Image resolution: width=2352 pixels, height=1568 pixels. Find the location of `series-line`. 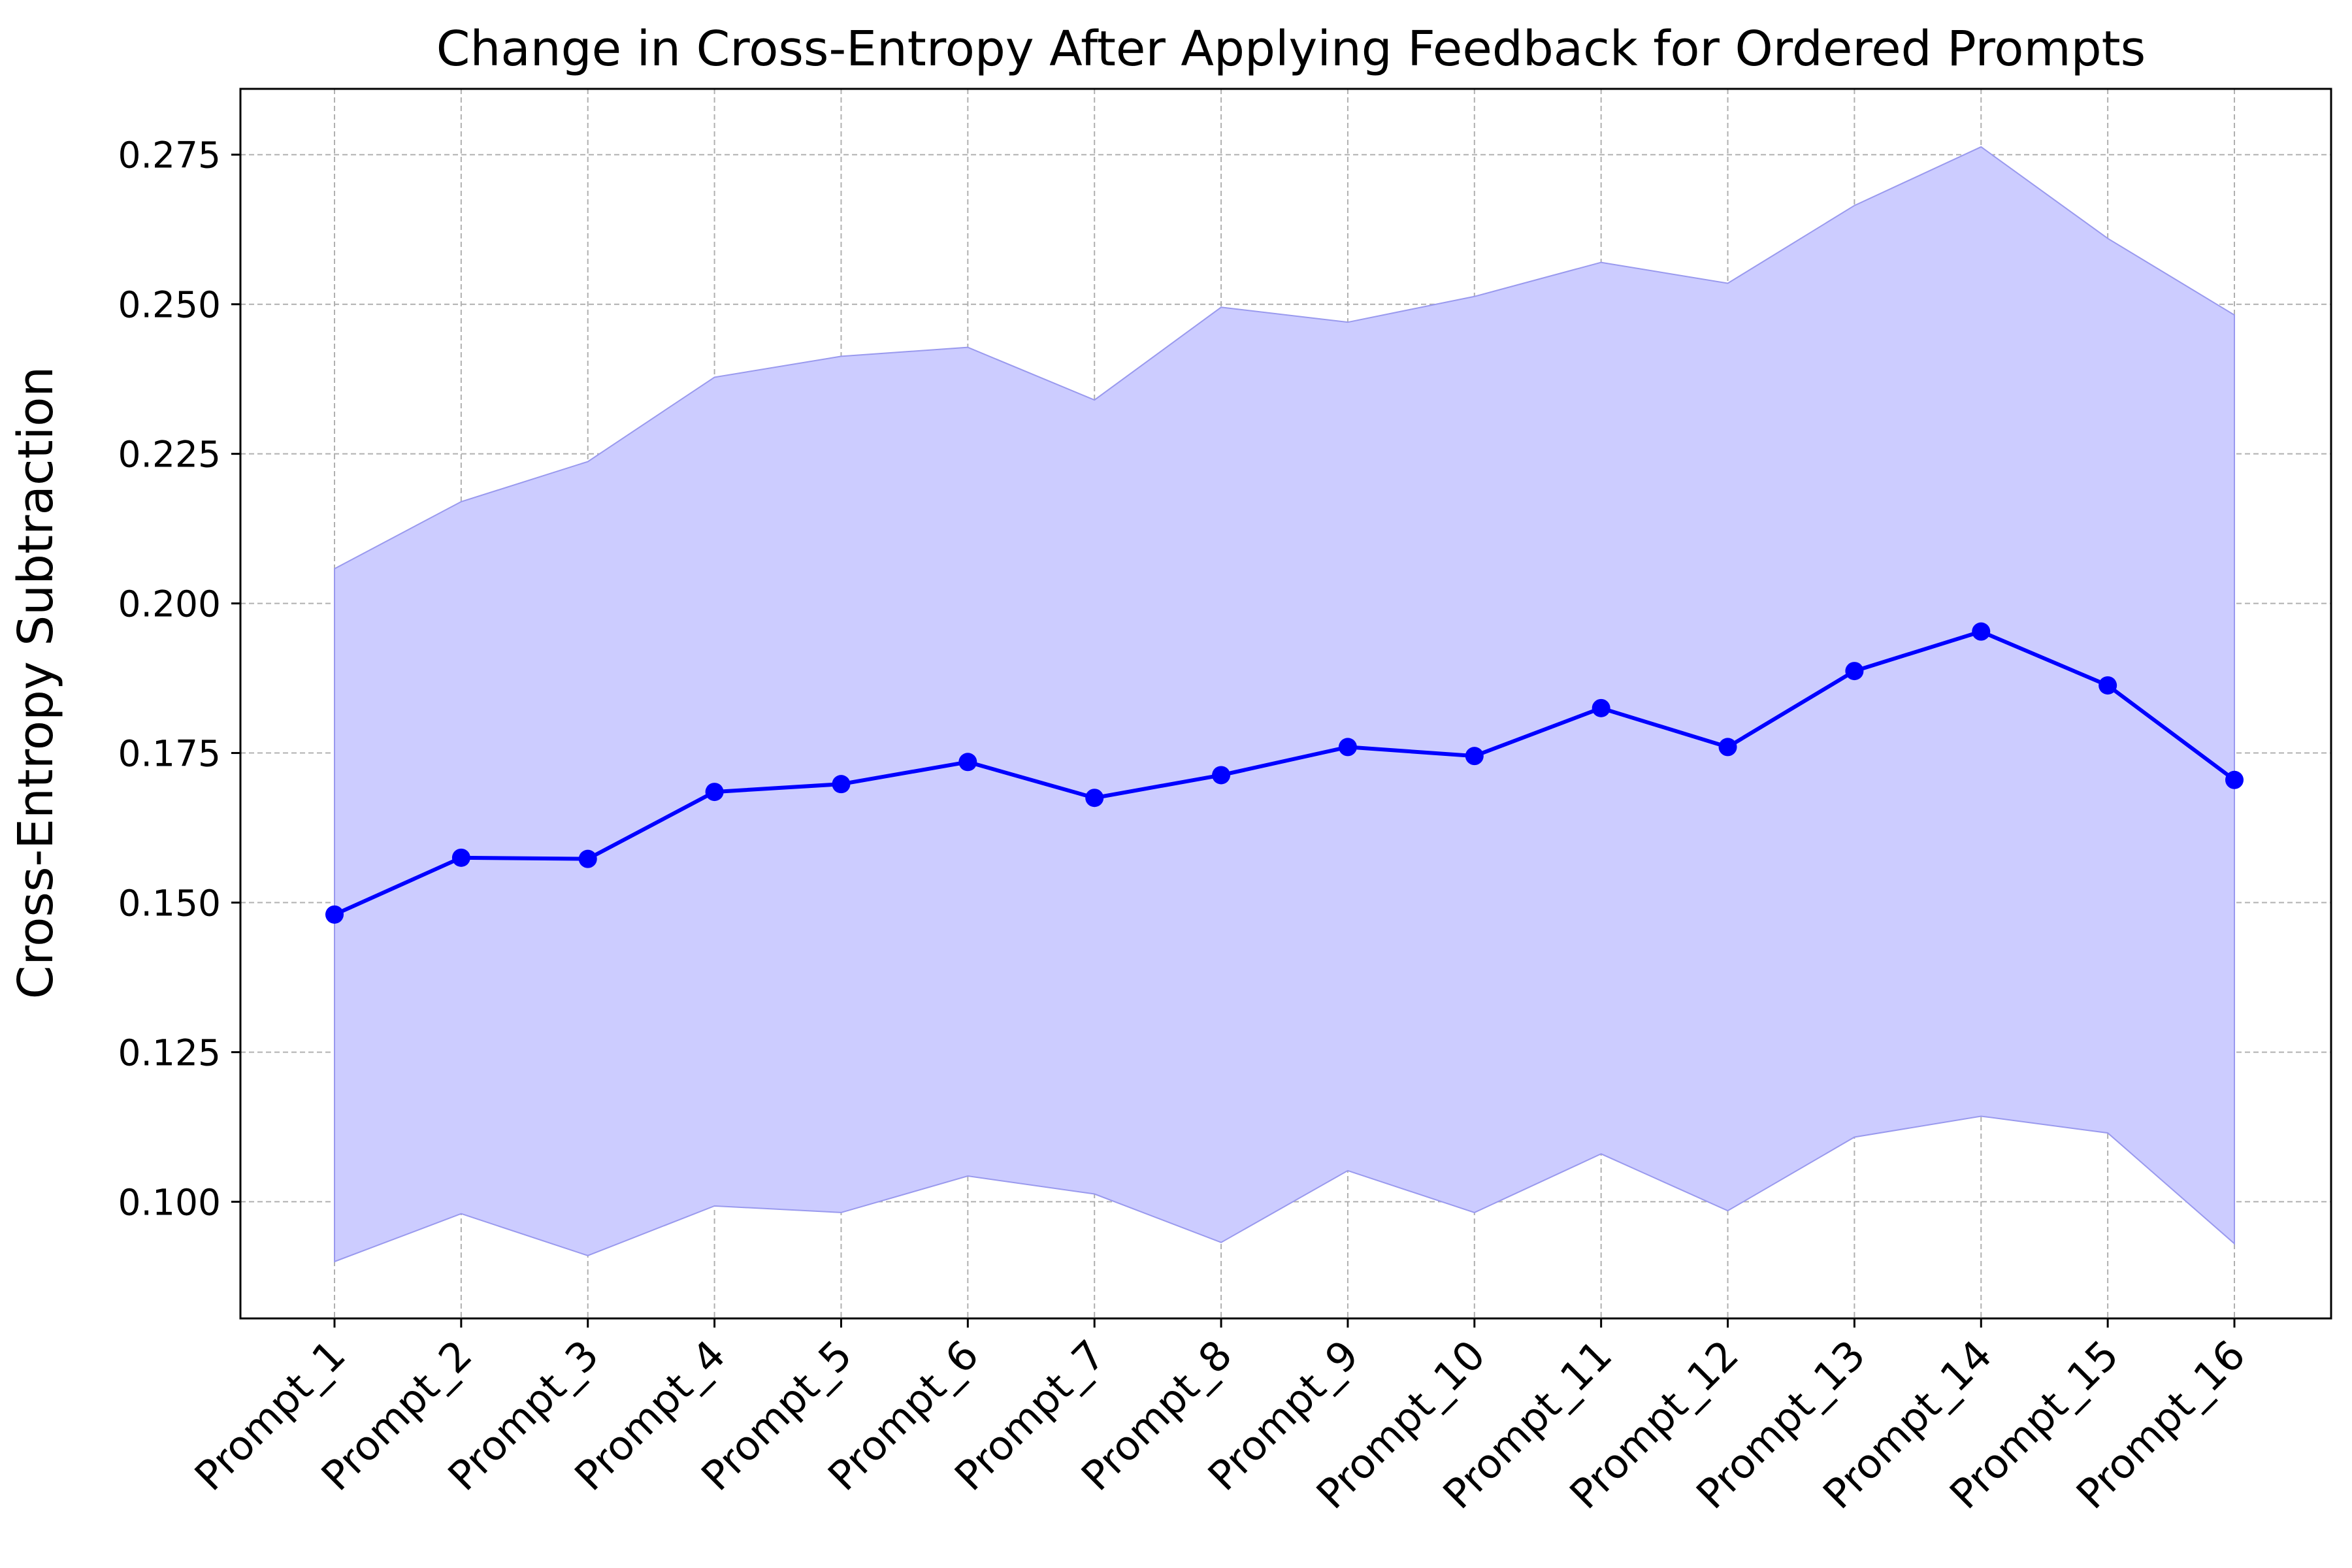

series-line is located at coordinates (1284, 773).